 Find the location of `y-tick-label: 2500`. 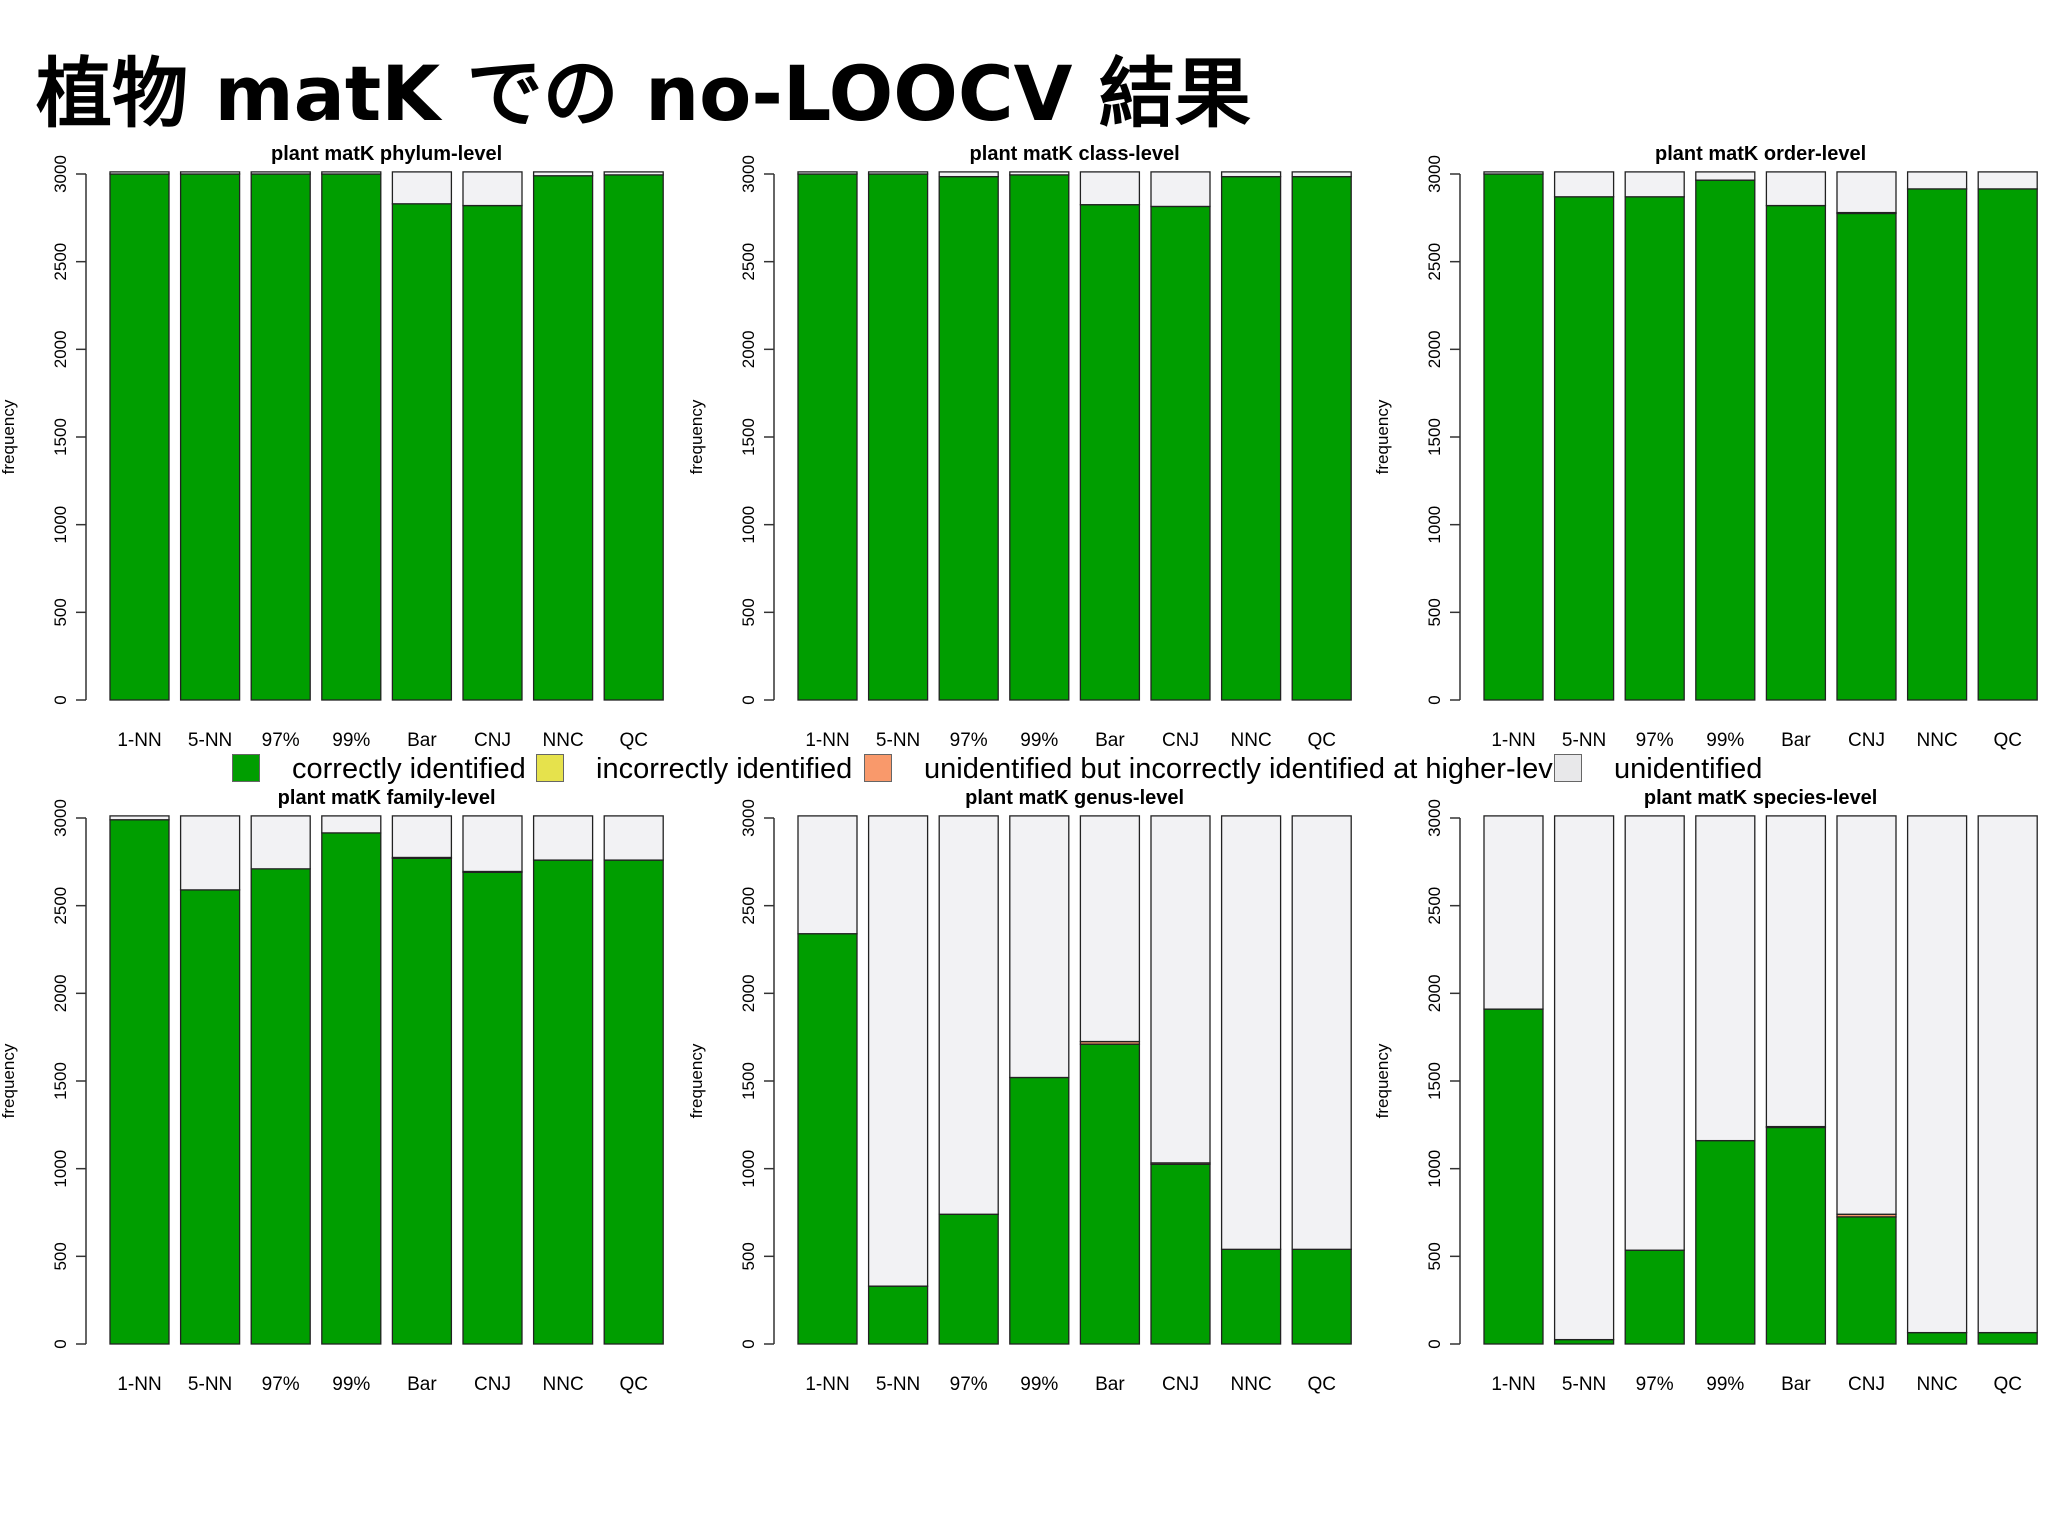

y-tick-label: 2500 is located at coordinates (1434, 262).